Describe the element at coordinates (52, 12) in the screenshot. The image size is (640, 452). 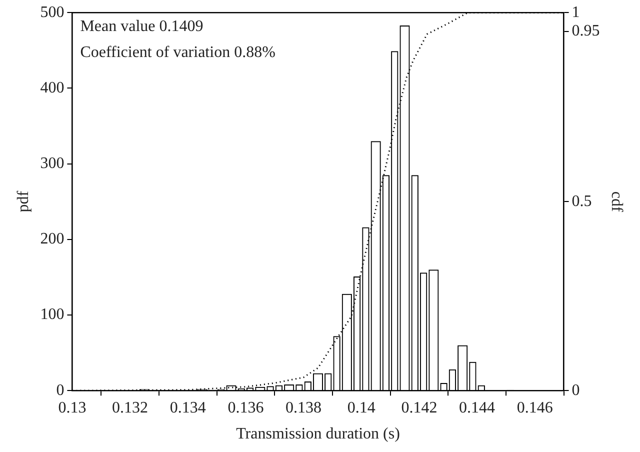
I see `y-tick-label: 500` at that location.